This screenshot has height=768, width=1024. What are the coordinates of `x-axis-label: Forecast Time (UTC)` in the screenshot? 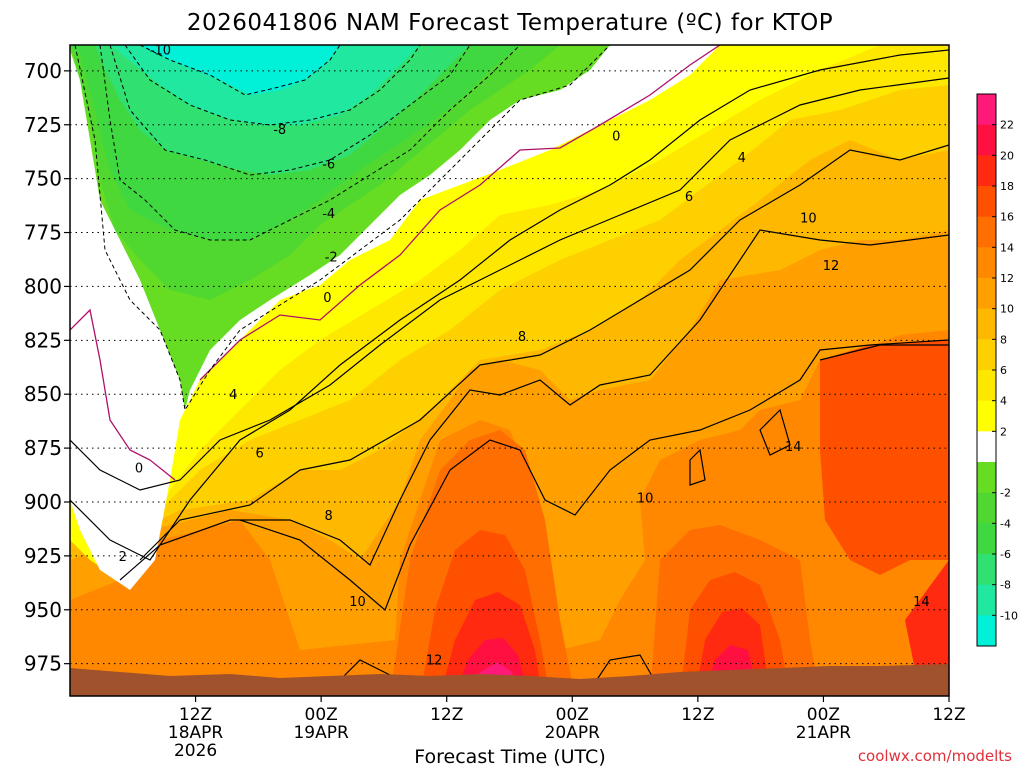 It's located at (509, 757).